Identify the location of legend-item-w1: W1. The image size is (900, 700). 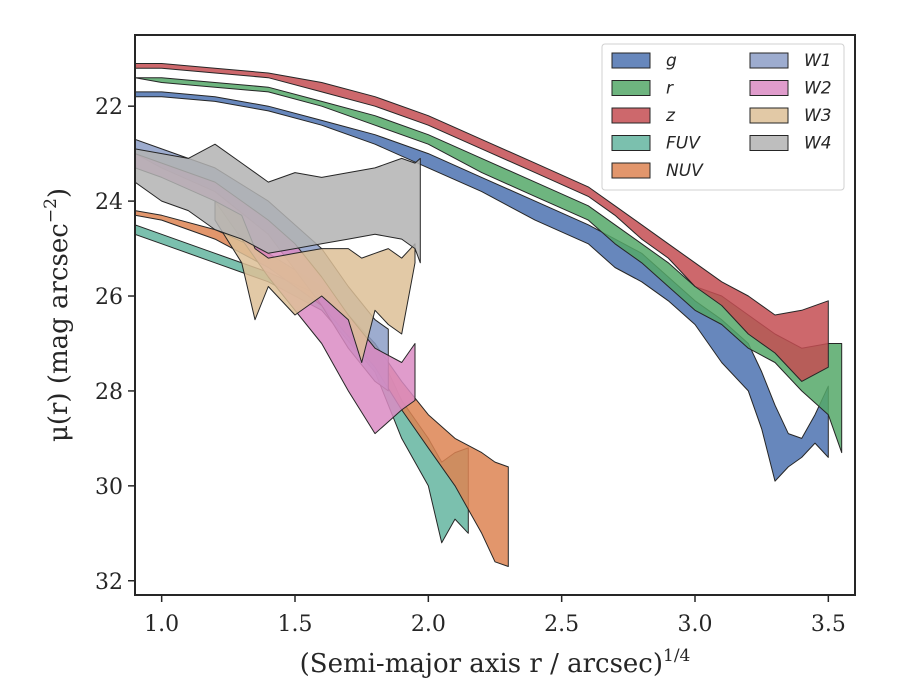
(790, 61).